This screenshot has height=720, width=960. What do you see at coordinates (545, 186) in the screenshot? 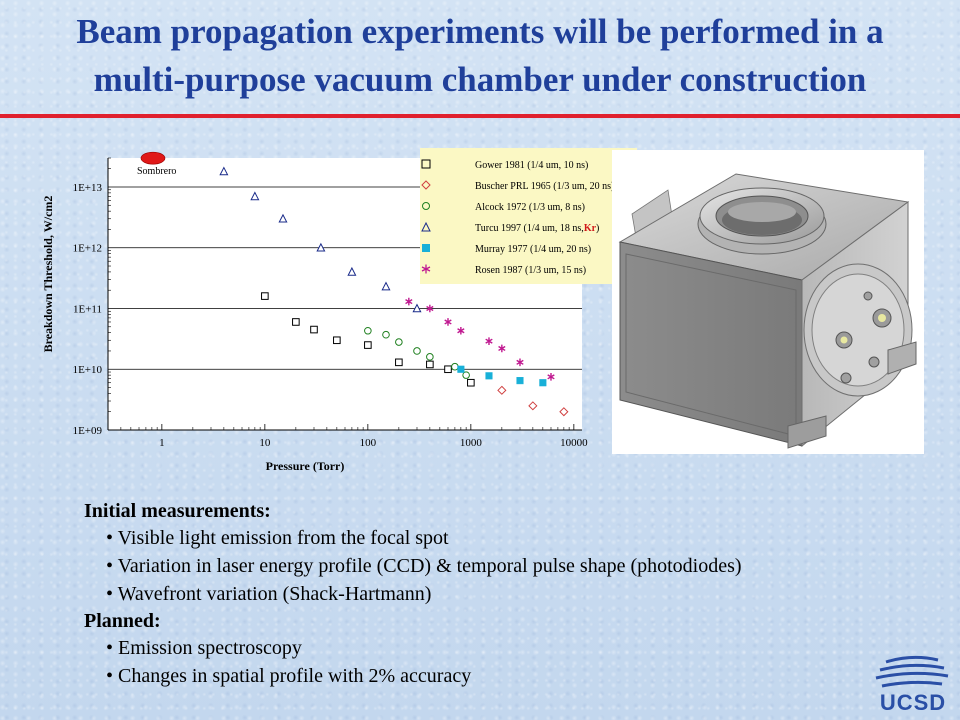
I see `legend-label: Buscher PRL 1965 (1/3 um, 20 ns)` at bounding box center [545, 186].